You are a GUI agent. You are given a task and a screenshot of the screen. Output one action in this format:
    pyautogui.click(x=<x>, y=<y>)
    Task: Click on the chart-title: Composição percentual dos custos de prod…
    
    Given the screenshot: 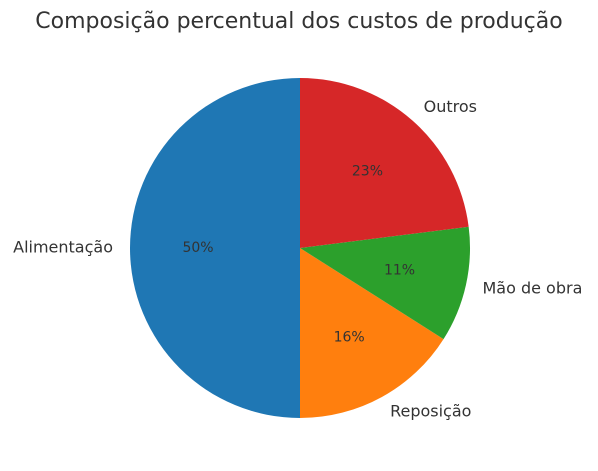 What is the action you would take?
    pyautogui.click(x=298, y=21)
    